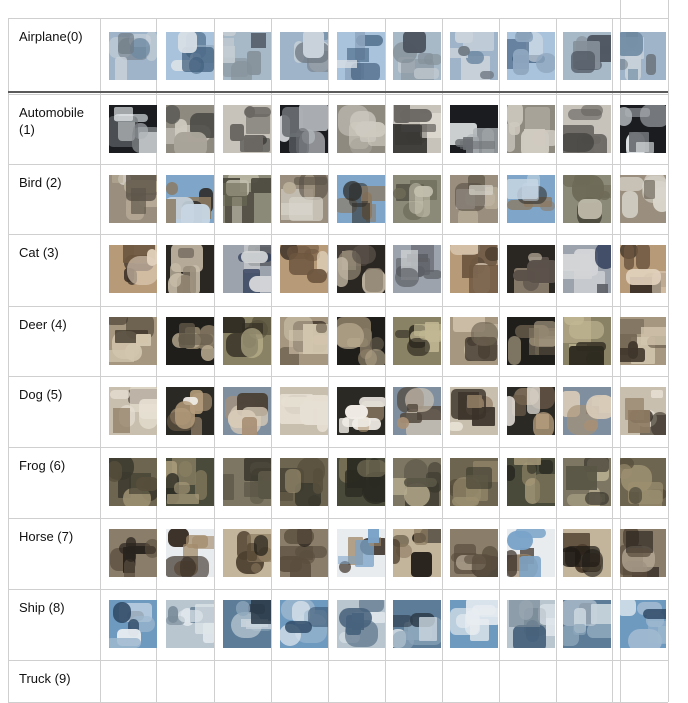 The image size is (688, 703). What do you see at coordinates (344, 681) in the screenshot?
I see `class-row: Truck (9)` at bounding box center [344, 681].